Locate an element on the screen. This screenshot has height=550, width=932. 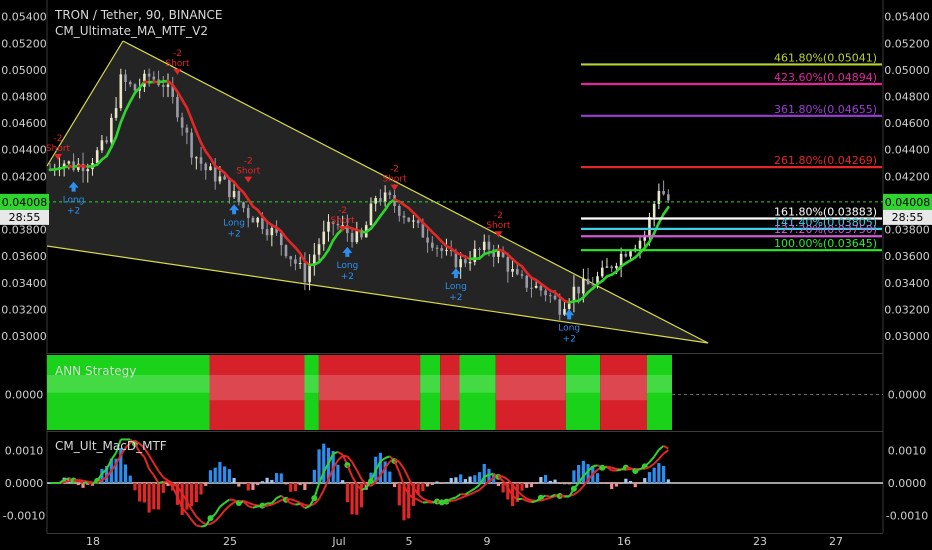
ann-segment-green is located at coordinates (583, 392).